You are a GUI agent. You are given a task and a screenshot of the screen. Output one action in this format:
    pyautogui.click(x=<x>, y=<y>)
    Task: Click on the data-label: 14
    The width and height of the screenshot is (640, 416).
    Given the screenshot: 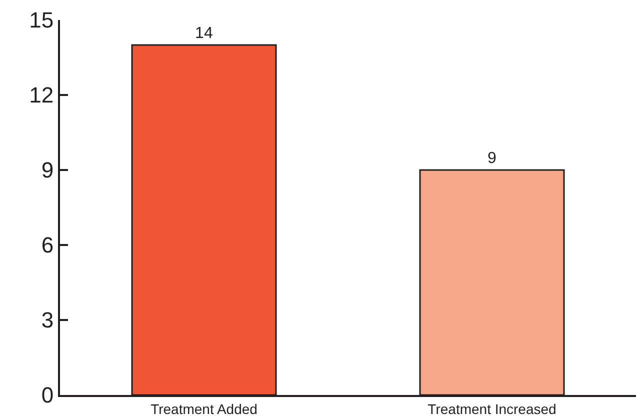 What is the action you would take?
    pyautogui.click(x=204, y=33)
    